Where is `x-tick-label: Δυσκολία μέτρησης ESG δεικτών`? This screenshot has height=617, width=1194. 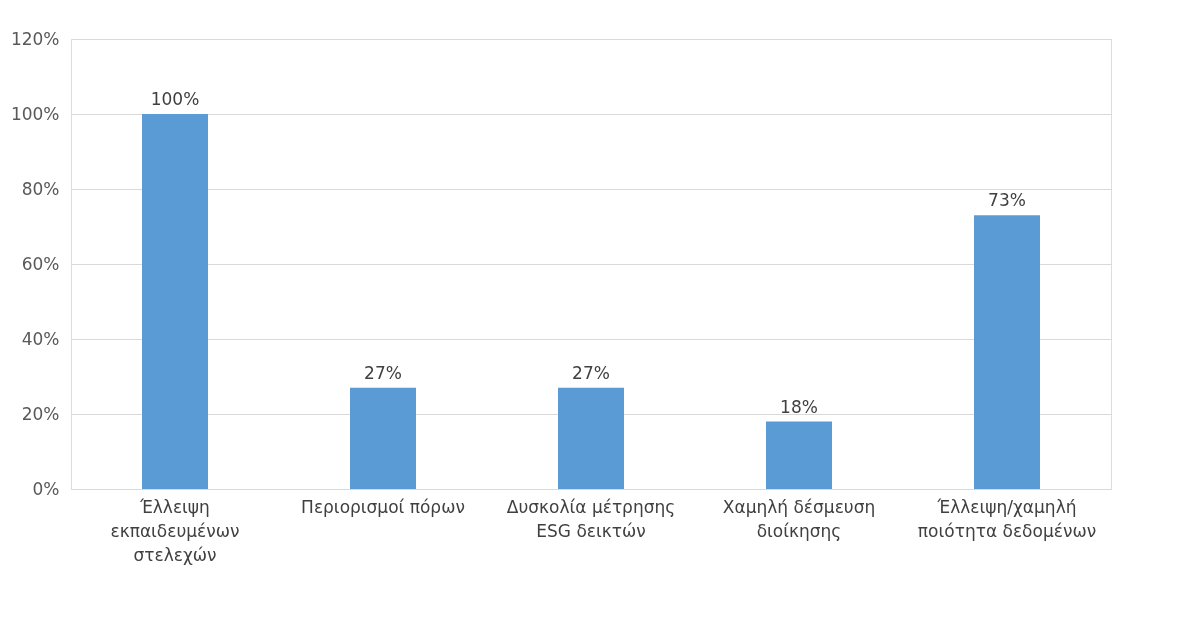
x-tick-label: Δυσκολία μέτρησης ESG δεικτών is located at coordinates (591, 518).